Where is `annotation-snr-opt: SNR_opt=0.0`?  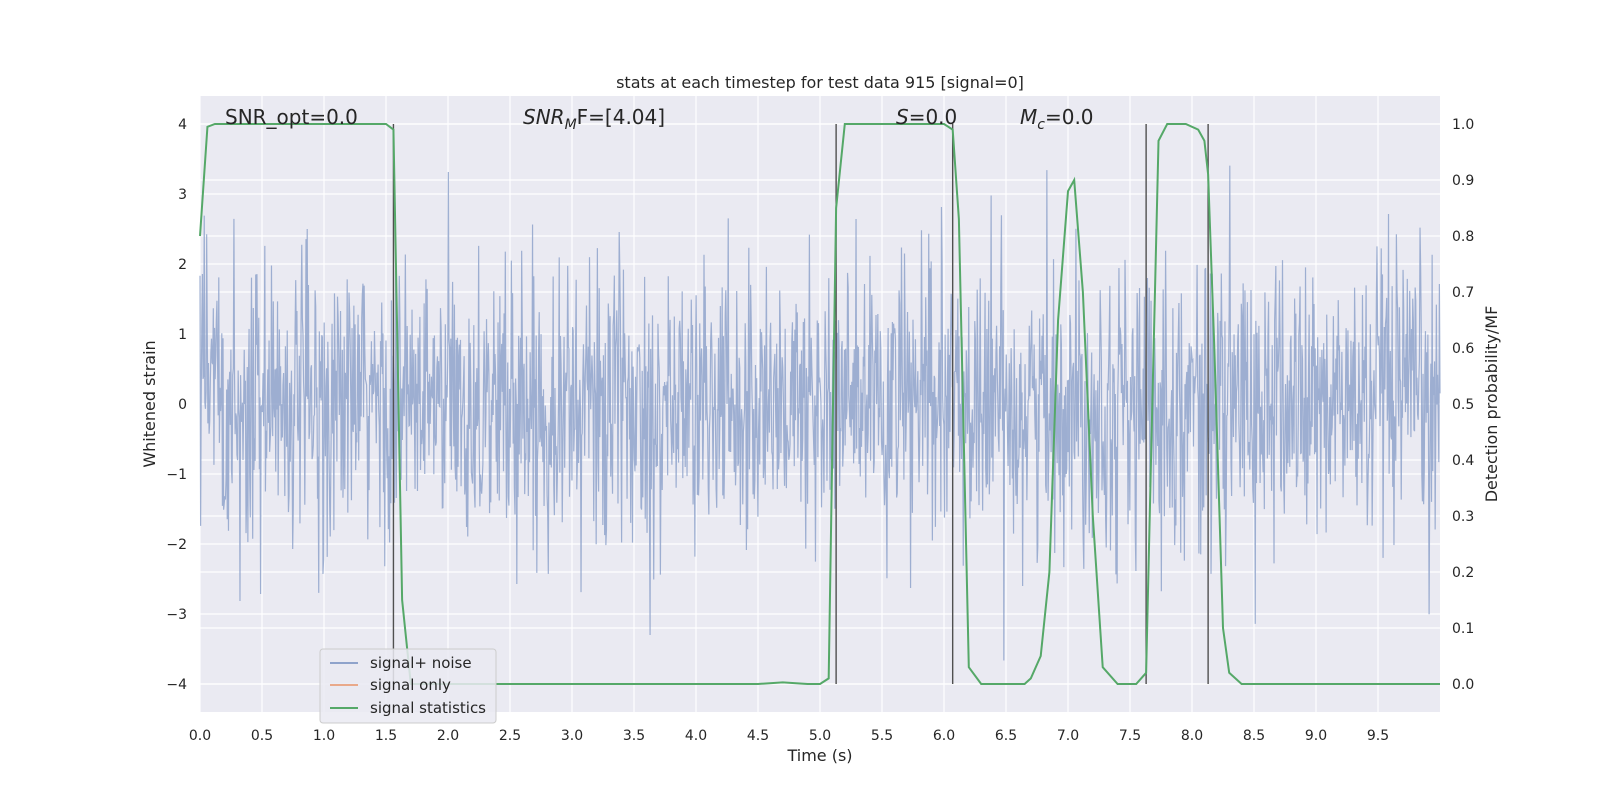 annotation-snr-opt: SNR_opt=0.0 is located at coordinates (291, 117).